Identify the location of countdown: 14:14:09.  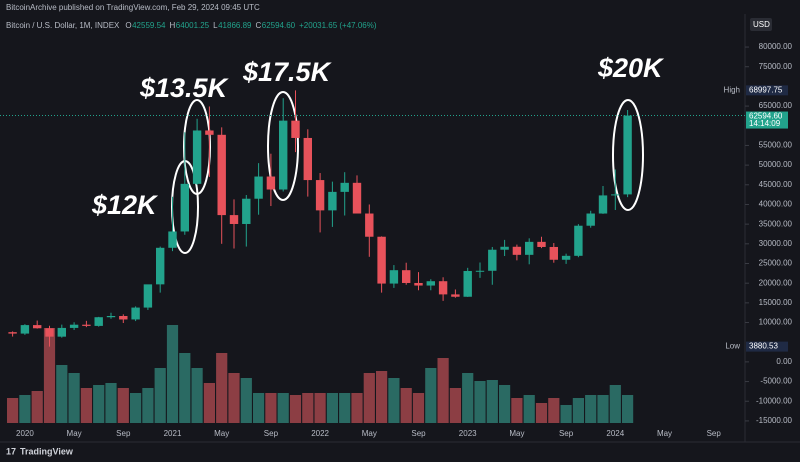
(765, 123).